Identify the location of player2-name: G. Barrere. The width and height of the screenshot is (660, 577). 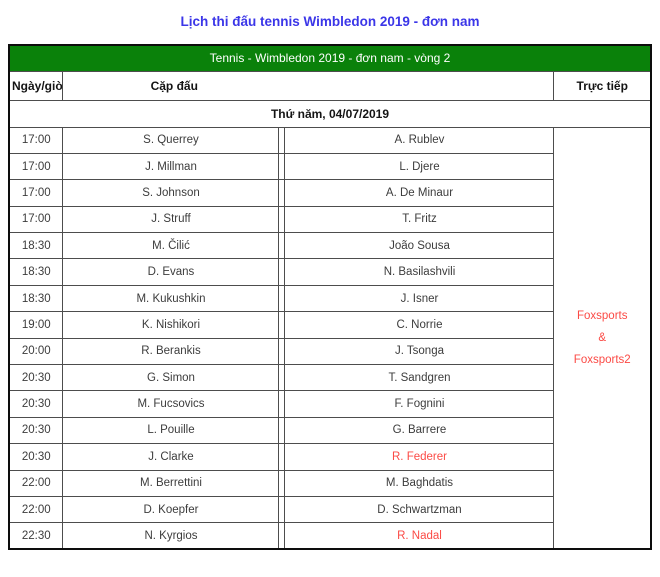
(419, 430).